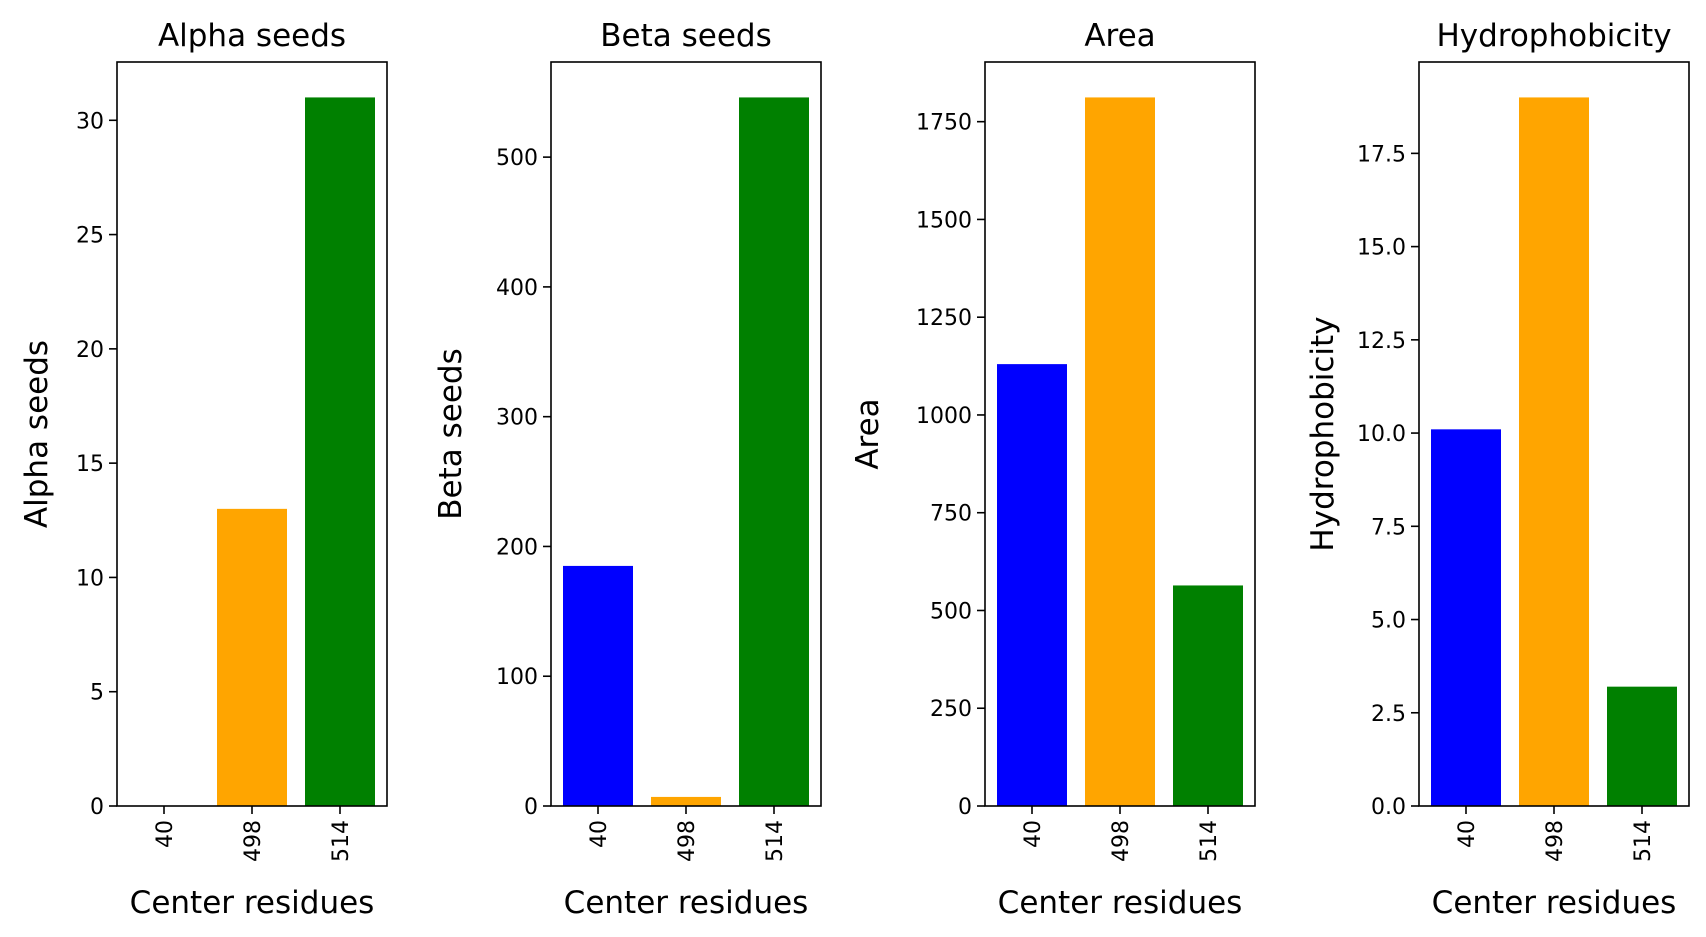 The width and height of the screenshot is (1706, 937). I want to click on y-tick-label: 15, so click(90, 464).